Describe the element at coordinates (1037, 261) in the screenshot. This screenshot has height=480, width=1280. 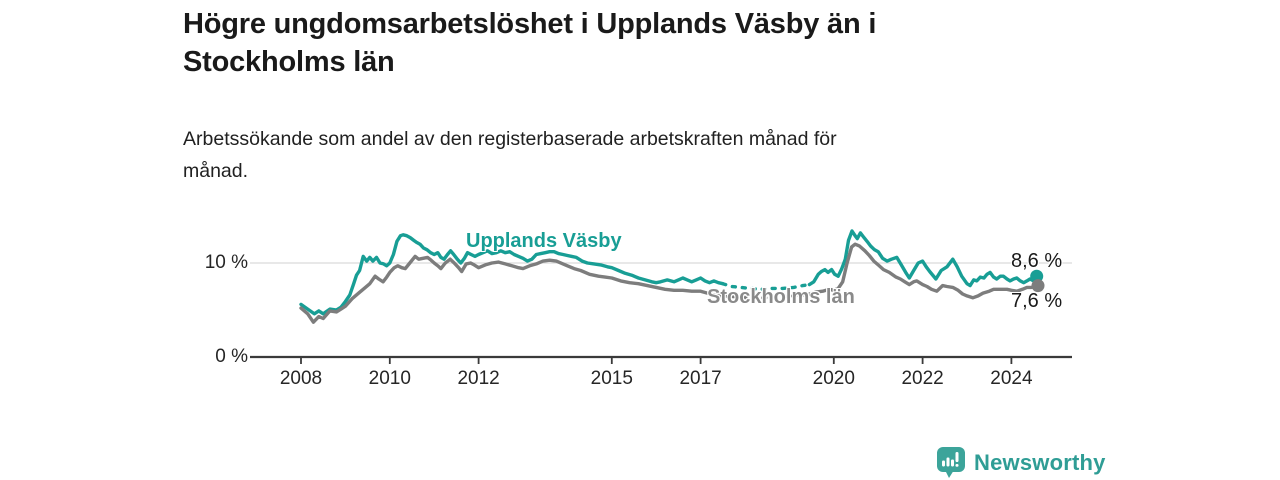
I see `end-value-label-upplands-vasby: 8,6 %` at that location.